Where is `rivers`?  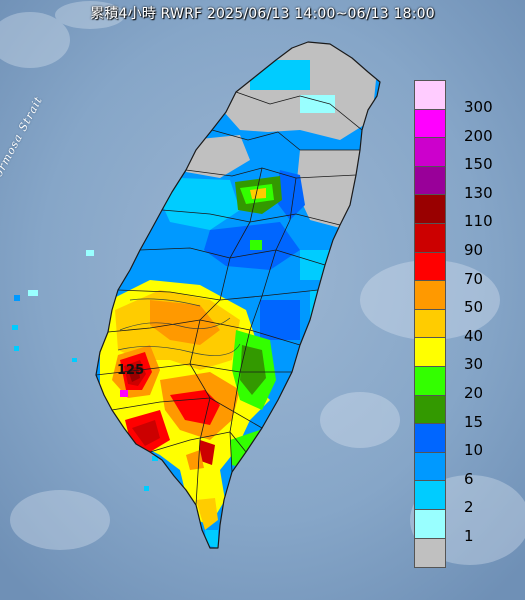 rivers is located at coordinates (179, 327).